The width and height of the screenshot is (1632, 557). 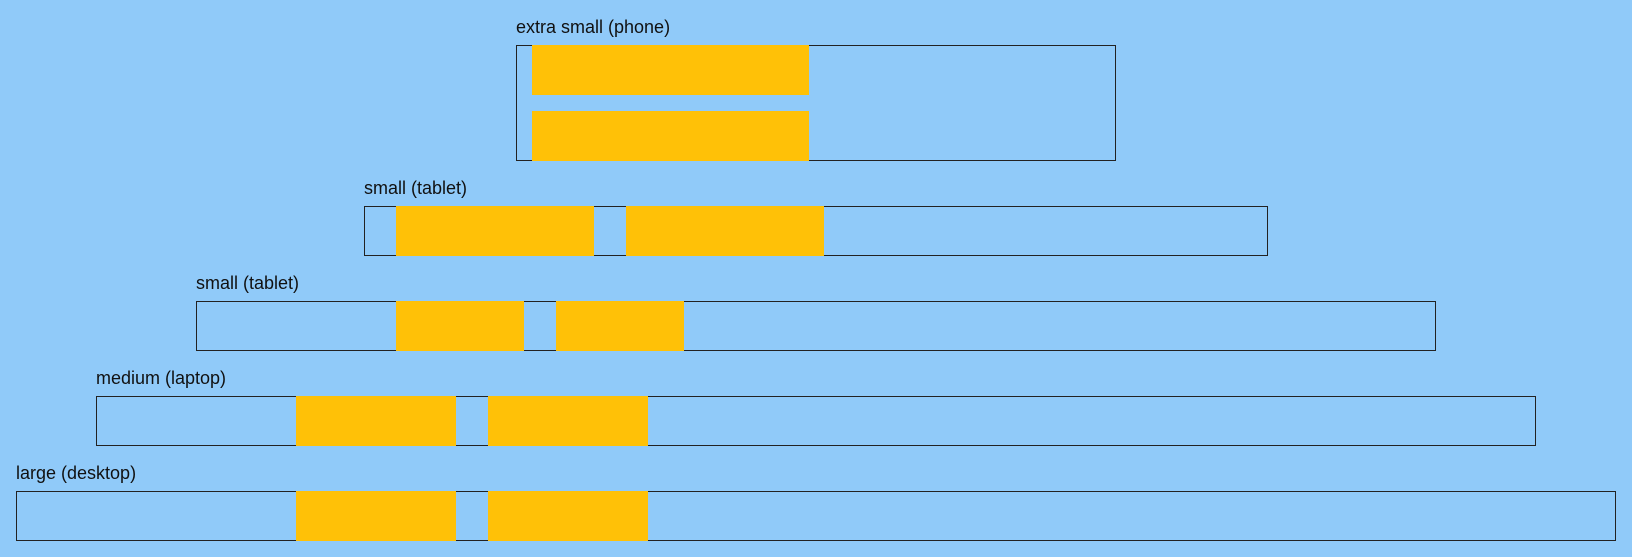 I want to click on breakpoint-frame-medium, so click(x=816, y=421).